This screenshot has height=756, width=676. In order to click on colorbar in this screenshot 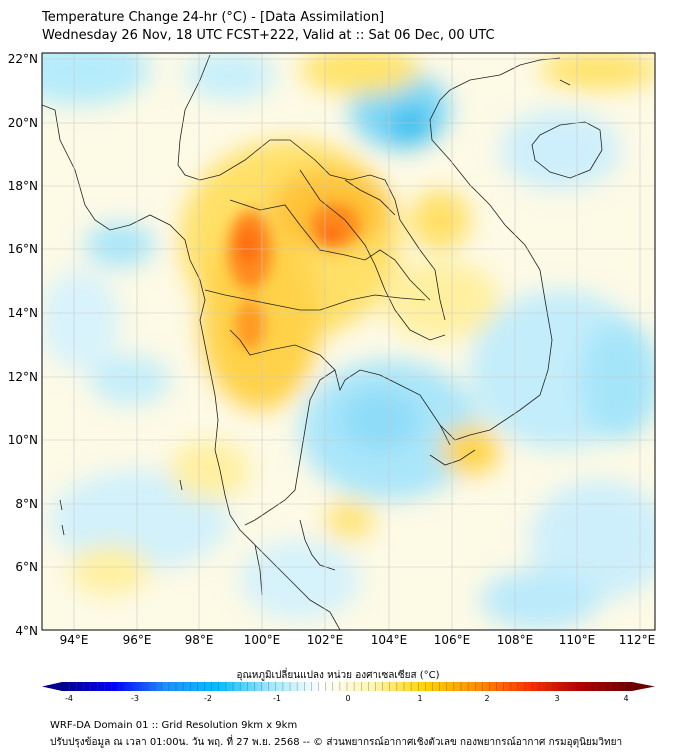, I will do `click(348, 686)`.